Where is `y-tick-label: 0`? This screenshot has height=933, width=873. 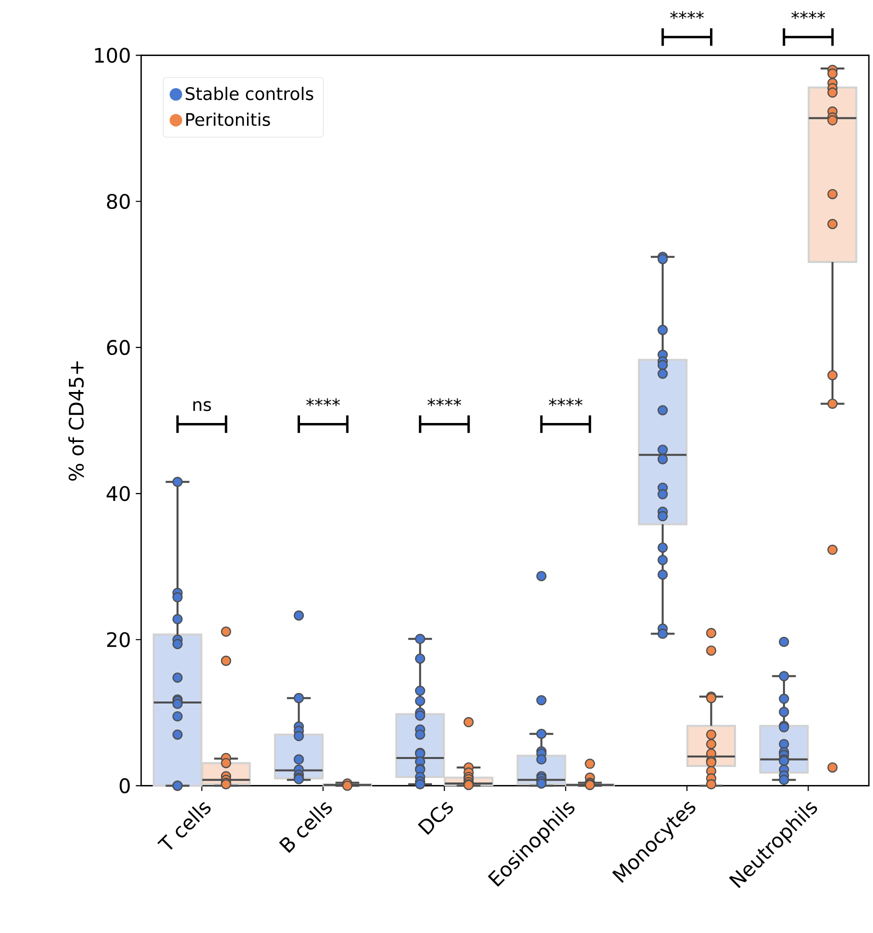 y-tick-label: 0 is located at coordinates (125, 786).